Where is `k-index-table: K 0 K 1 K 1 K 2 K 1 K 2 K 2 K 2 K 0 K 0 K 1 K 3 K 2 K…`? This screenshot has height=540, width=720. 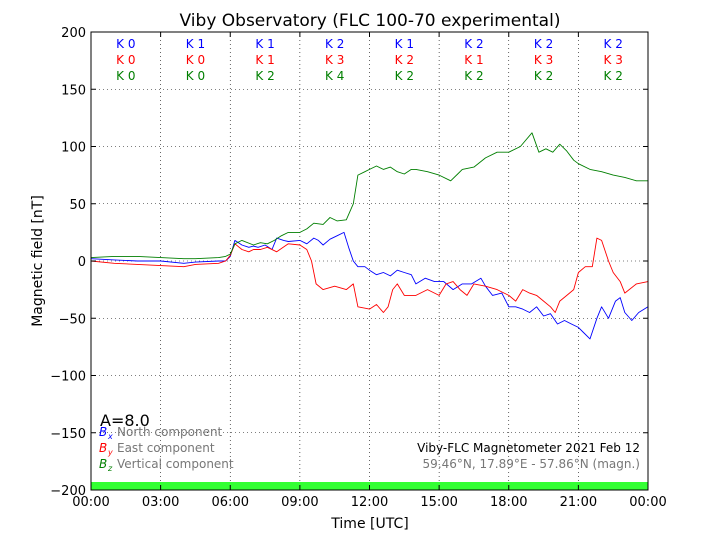 k-index-table: K 0 K 1 K 1 K 2 K 1 K 2 K 2 K 2 K 0 K 0 K 1 K 3 K 2 K… is located at coordinates (369, 60).